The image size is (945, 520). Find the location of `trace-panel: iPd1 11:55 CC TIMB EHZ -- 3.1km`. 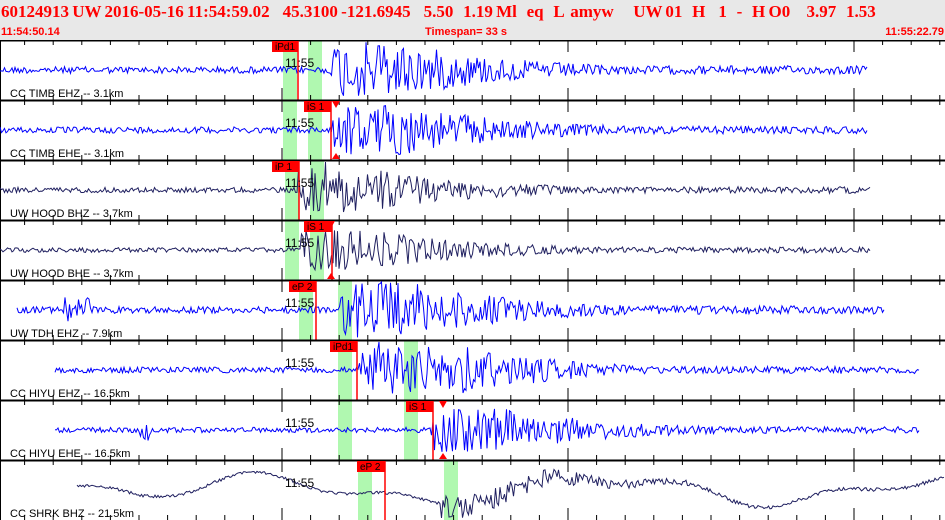

trace-panel: iPd1 11:55 CC TIMB EHZ -- 3.1km is located at coordinates (472, 70).